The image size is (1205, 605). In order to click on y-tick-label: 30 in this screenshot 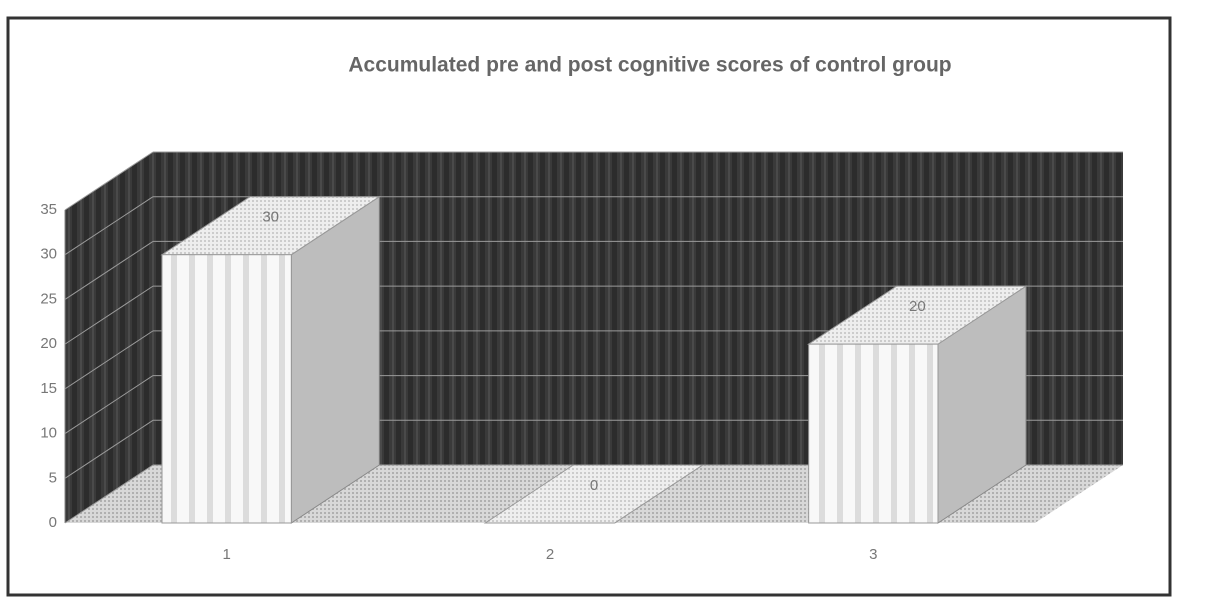, I will do `click(48, 254)`.